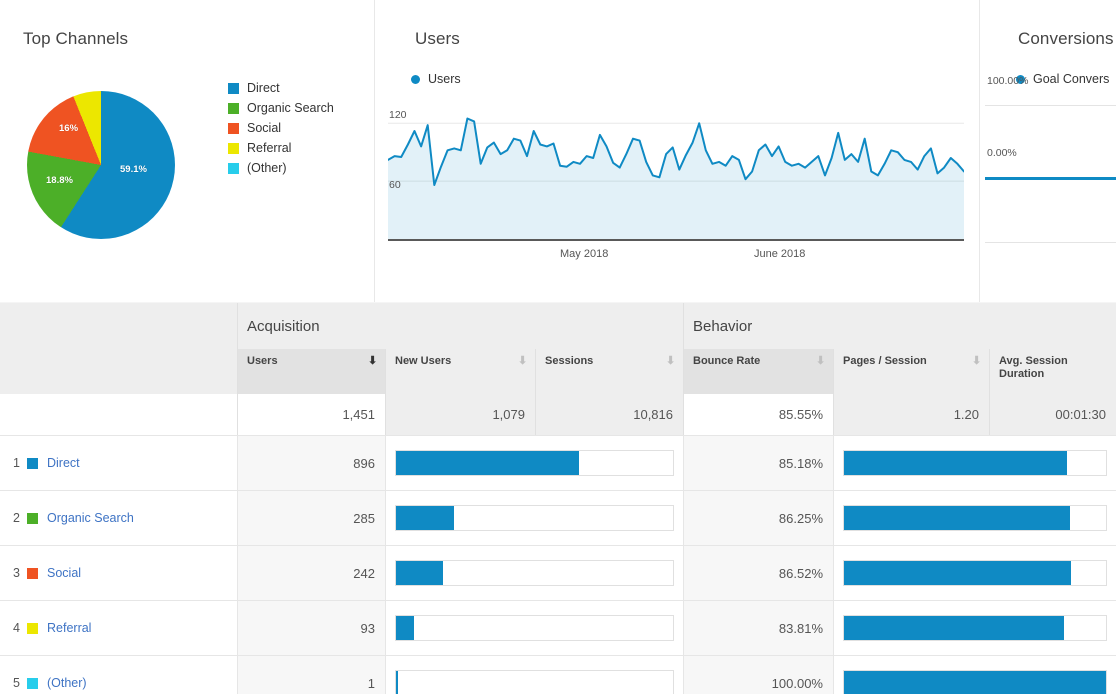 The image size is (1116, 694). What do you see at coordinates (437, 38) in the screenshot?
I see `users-title: Users` at bounding box center [437, 38].